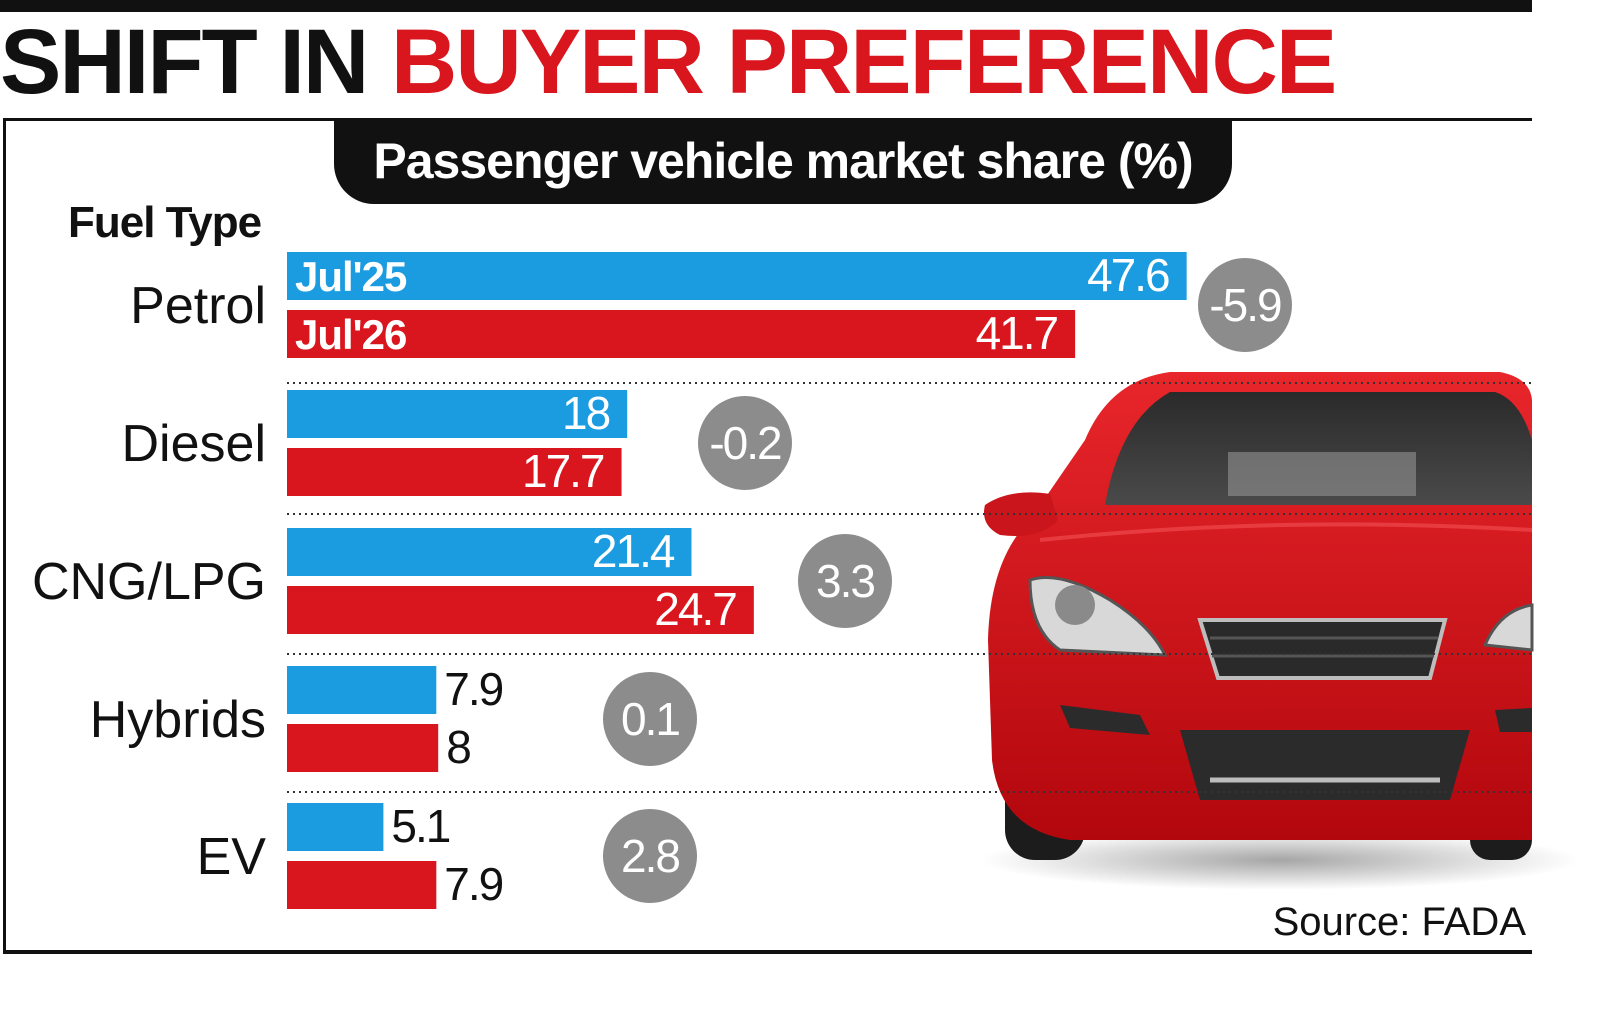 This screenshot has width=1600, height=1014. I want to click on category-label: Diesel, so click(194, 444).